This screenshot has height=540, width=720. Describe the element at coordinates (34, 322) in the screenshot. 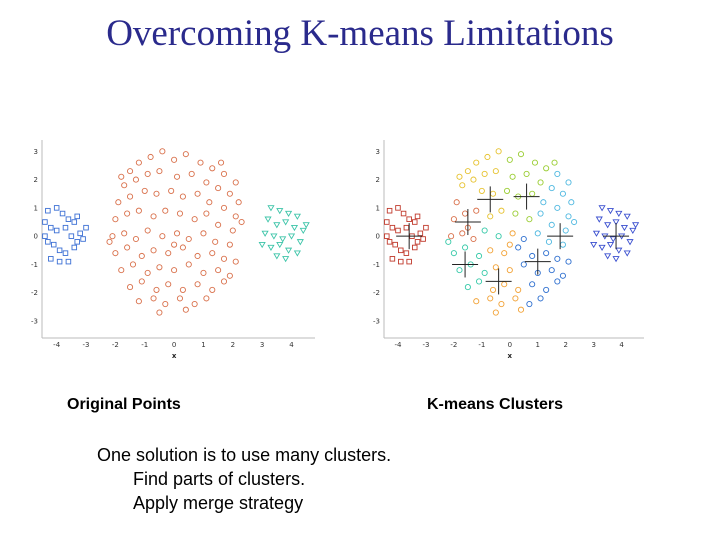

I see `y-tick-label: -3` at that location.